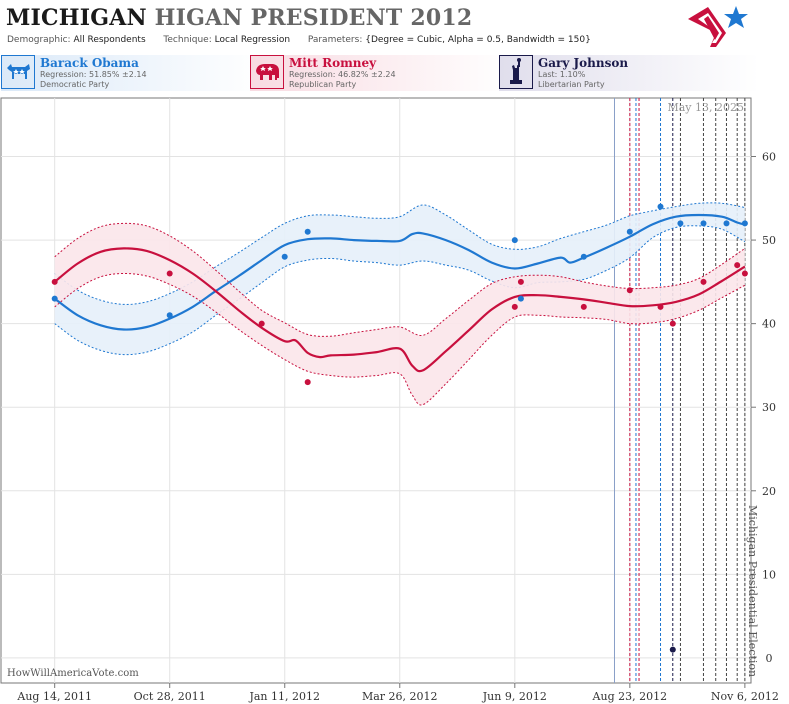 This screenshot has width=789, height=704. I want to click on param-key: Demographic:, so click(39, 40).